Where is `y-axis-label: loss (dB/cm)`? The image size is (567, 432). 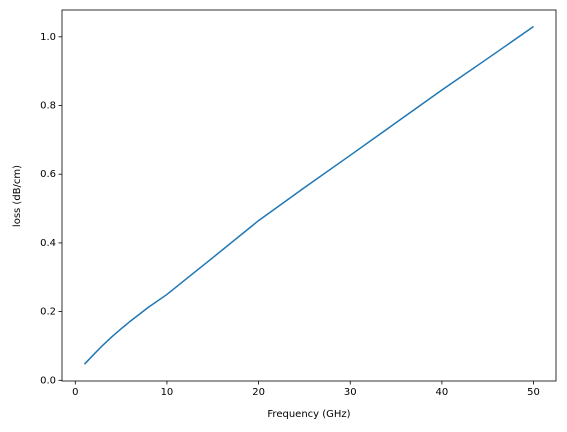 y-axis-label: loss (dB/cm) is located at coordinates (17, 196).